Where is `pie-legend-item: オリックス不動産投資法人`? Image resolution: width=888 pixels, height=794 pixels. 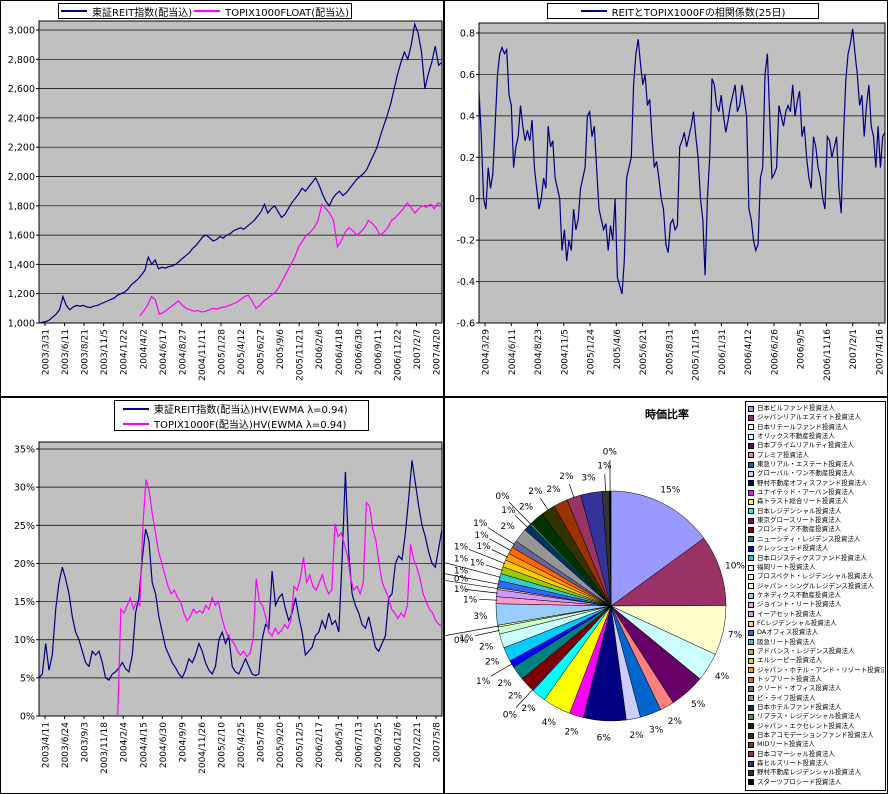
pie-legend-item: オリックス不動産投資法人 is located at coordinates (816, 436).